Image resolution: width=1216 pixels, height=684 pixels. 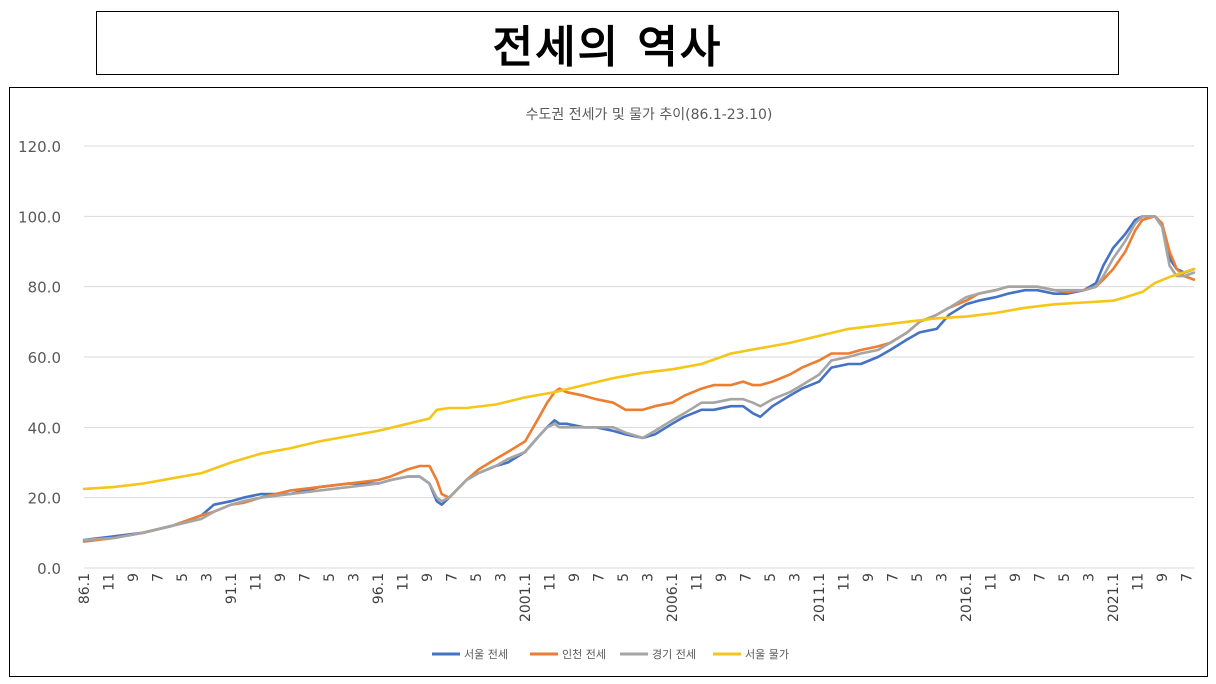 I want to click on x-tick-label: 91.1, so click(x=232, y=588).